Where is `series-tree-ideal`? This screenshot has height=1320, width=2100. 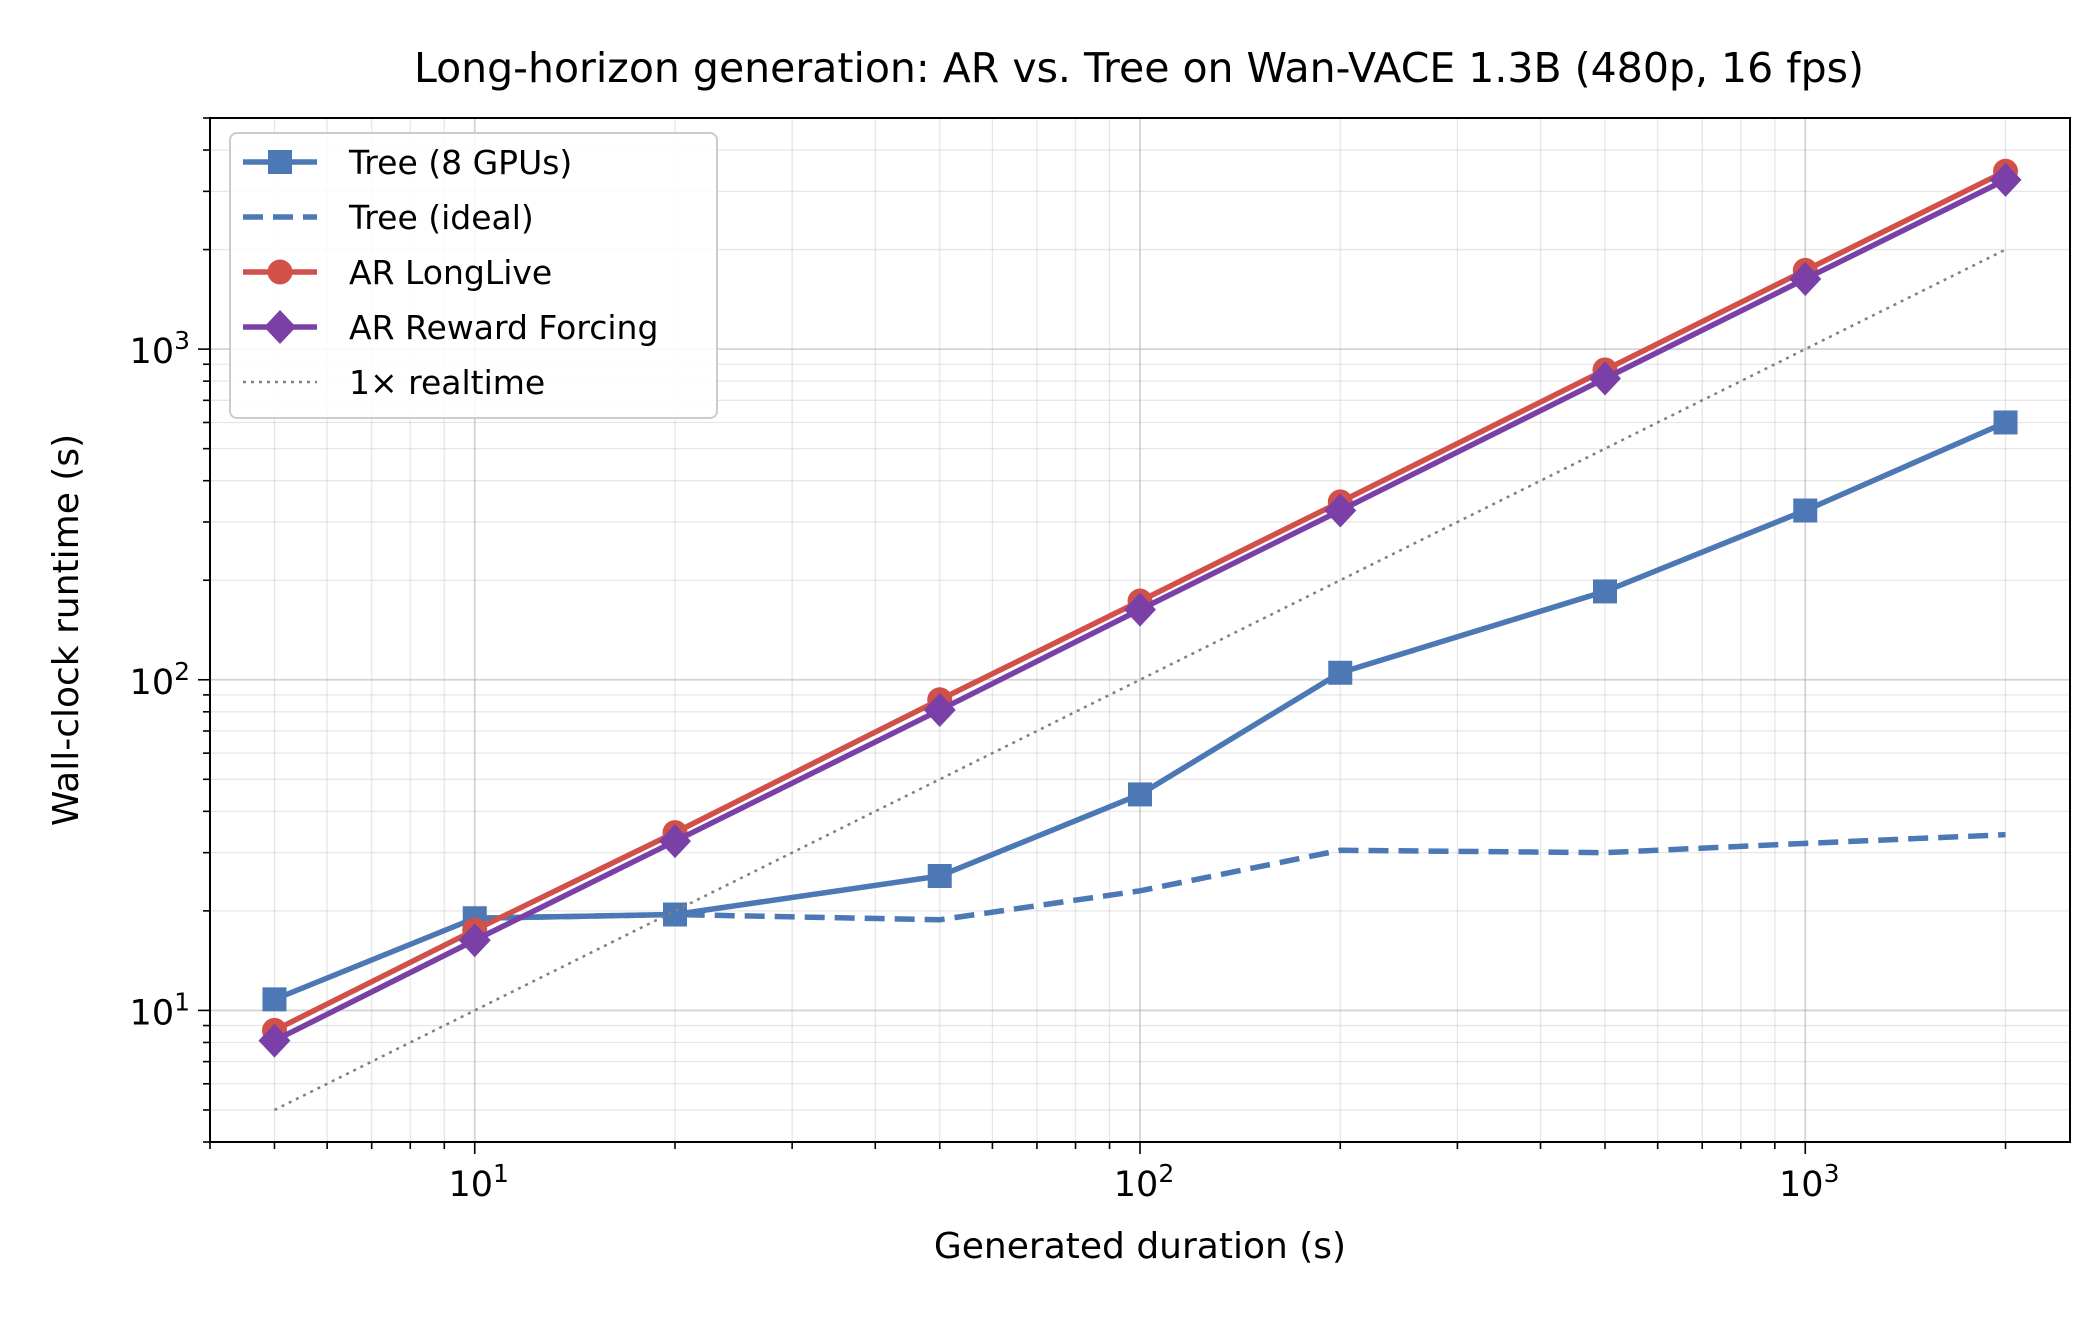 series-tree-ideal is located at coordinates (1240, 877).